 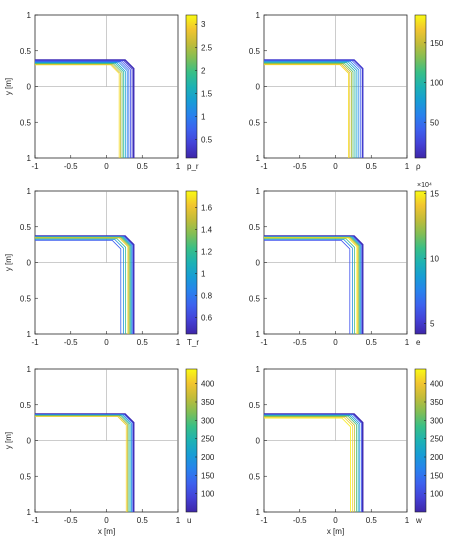 What do you see at coordinates (189, 520) in the screenshot?
I see `colorbar-label: u` at bounding box center [189, 520].